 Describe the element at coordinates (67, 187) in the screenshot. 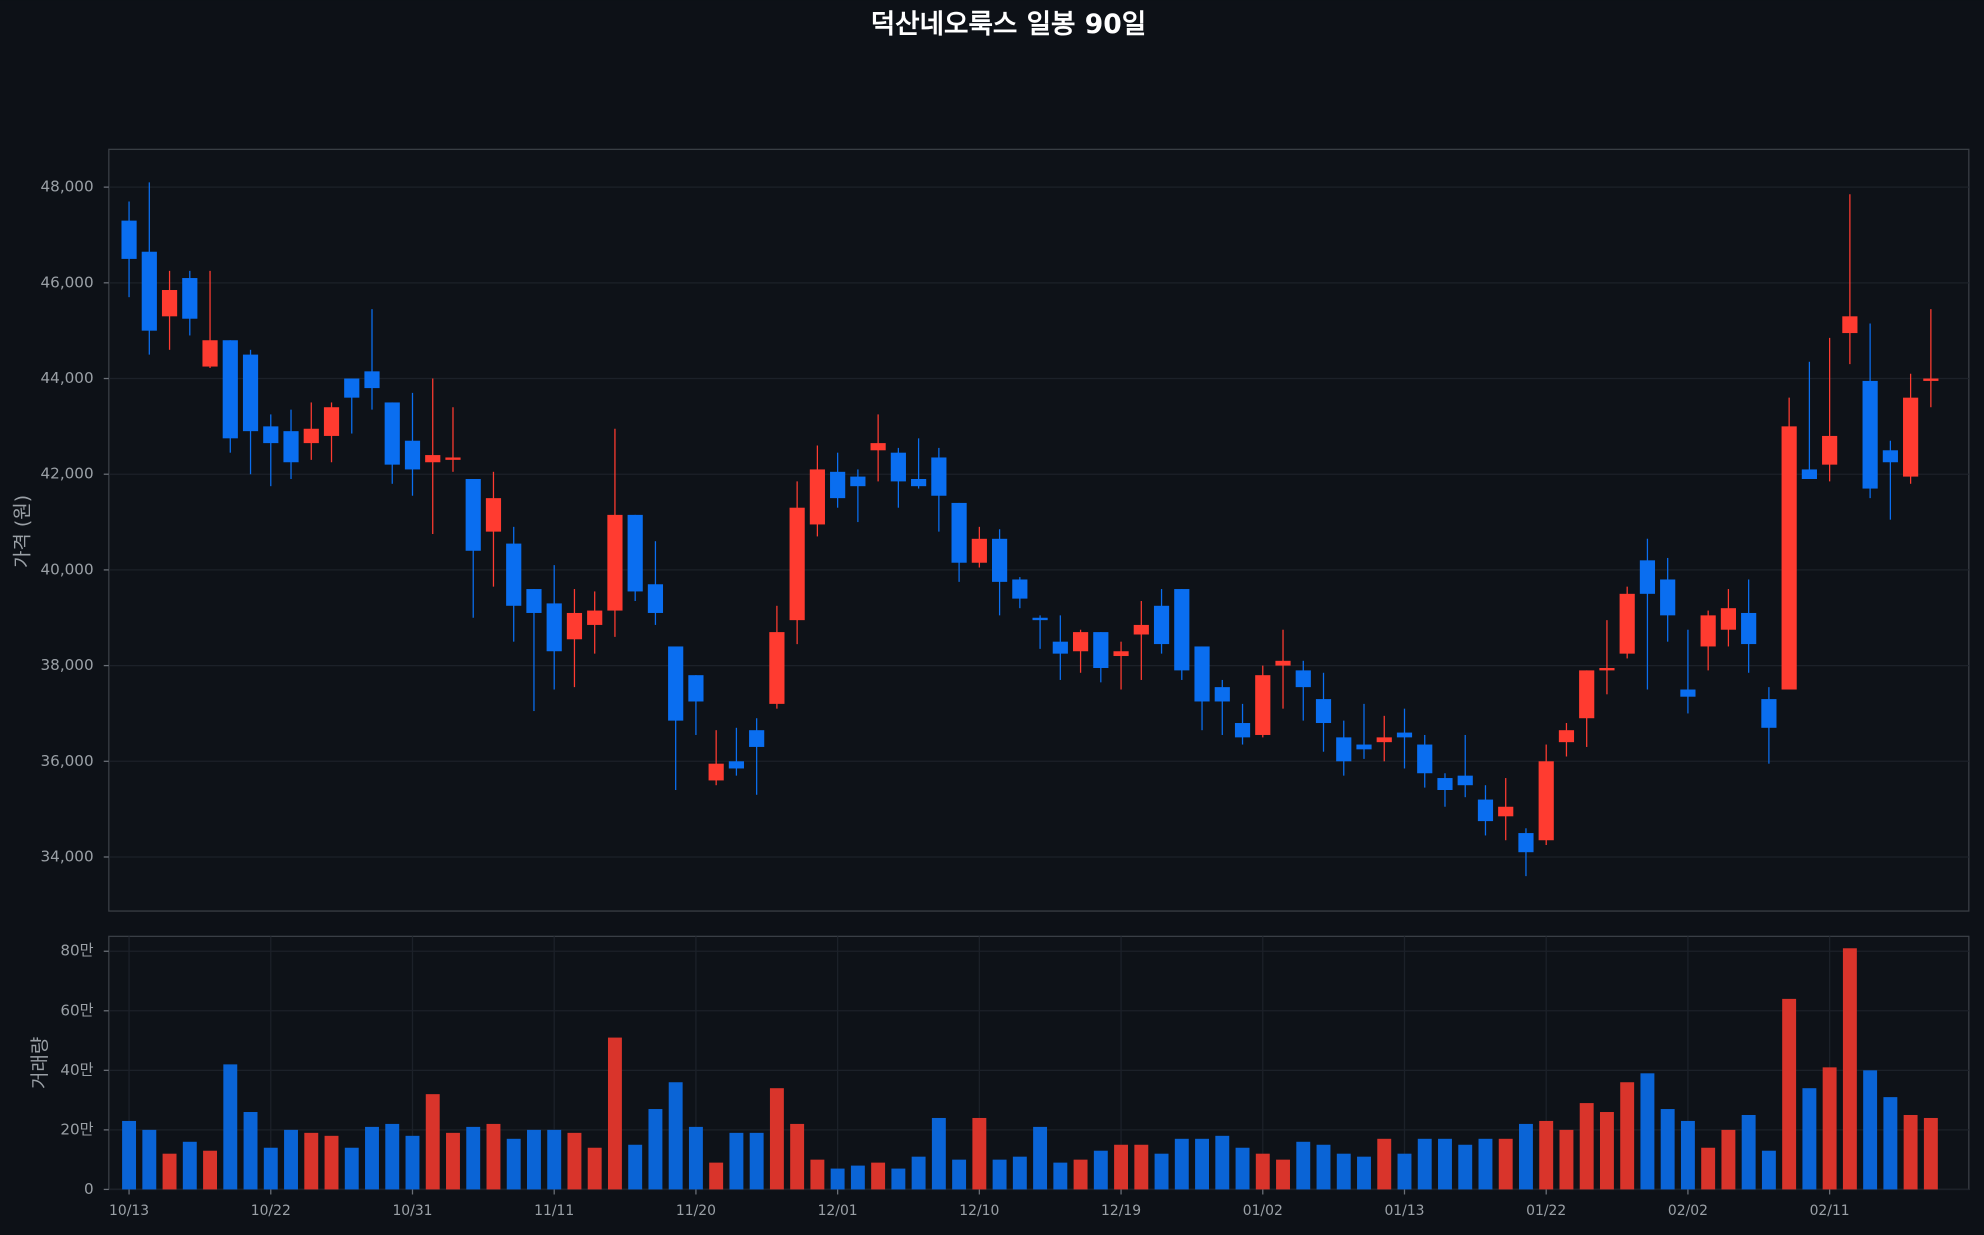

I see `y-tick-label: 48,000` at that location.